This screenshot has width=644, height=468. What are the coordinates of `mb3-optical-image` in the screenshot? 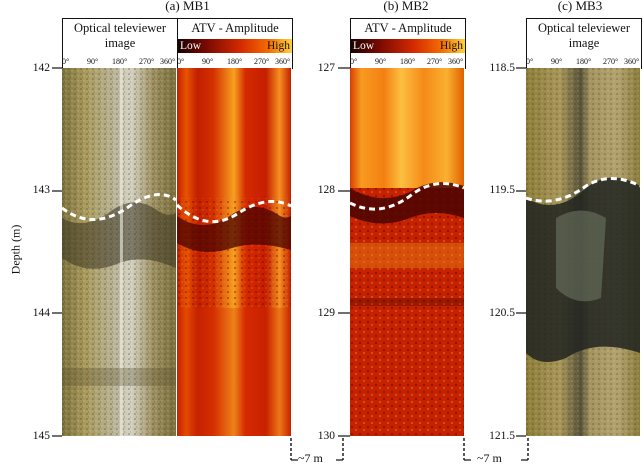 It's located at (583, 252).